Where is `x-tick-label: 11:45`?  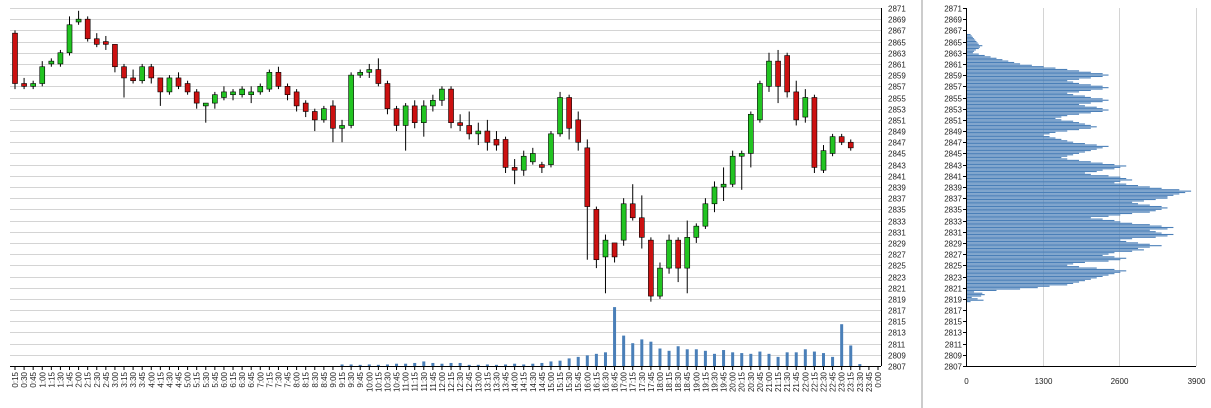 x-tick-label: 11:45 is located at coordinates (433, 381).